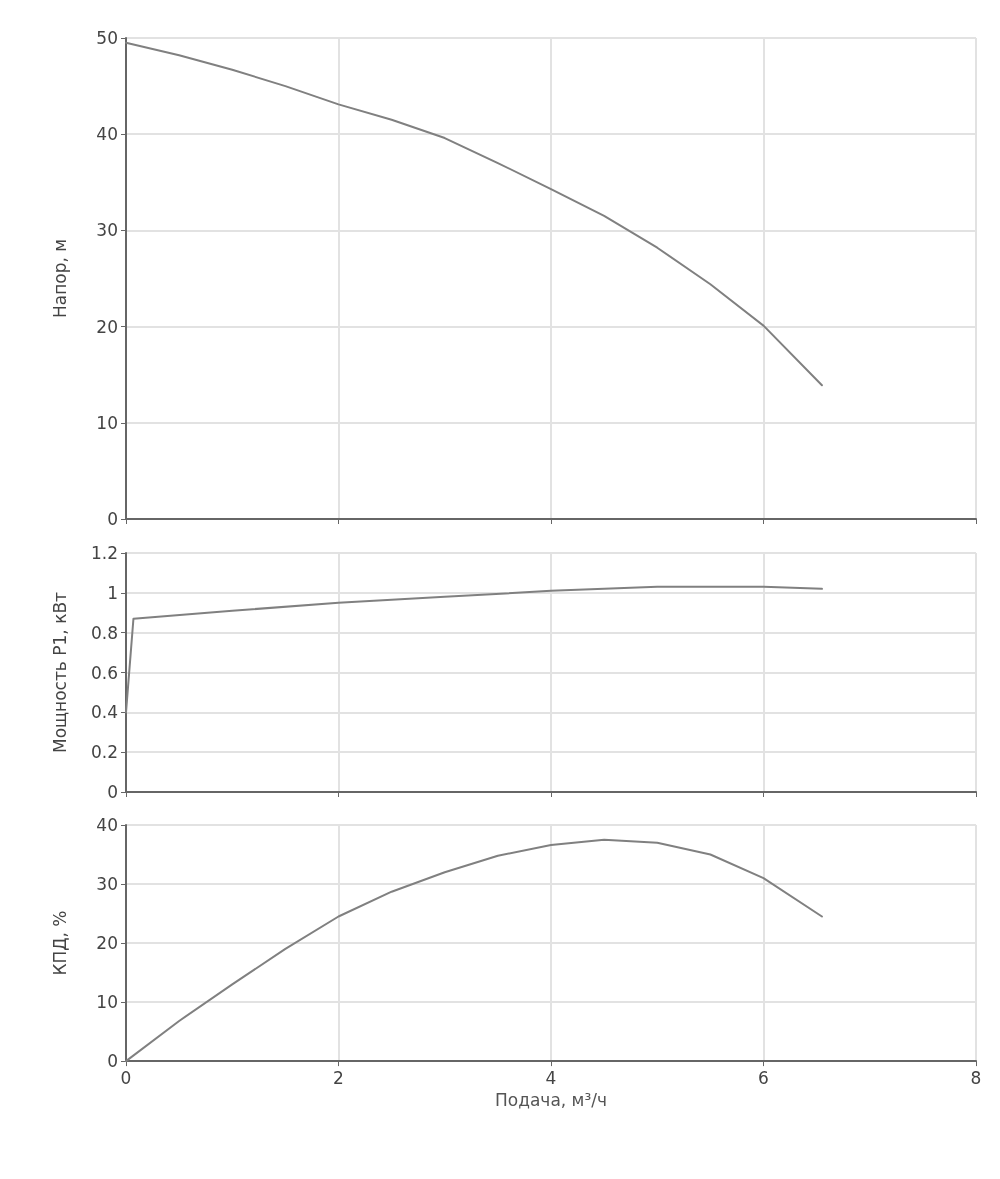 This screenshot has width=1000, height=1179. What do you see at coordinates (763, 1077) in the screenshot?
I see `x-tick-label: 6` at bounding box center [763, 1077].